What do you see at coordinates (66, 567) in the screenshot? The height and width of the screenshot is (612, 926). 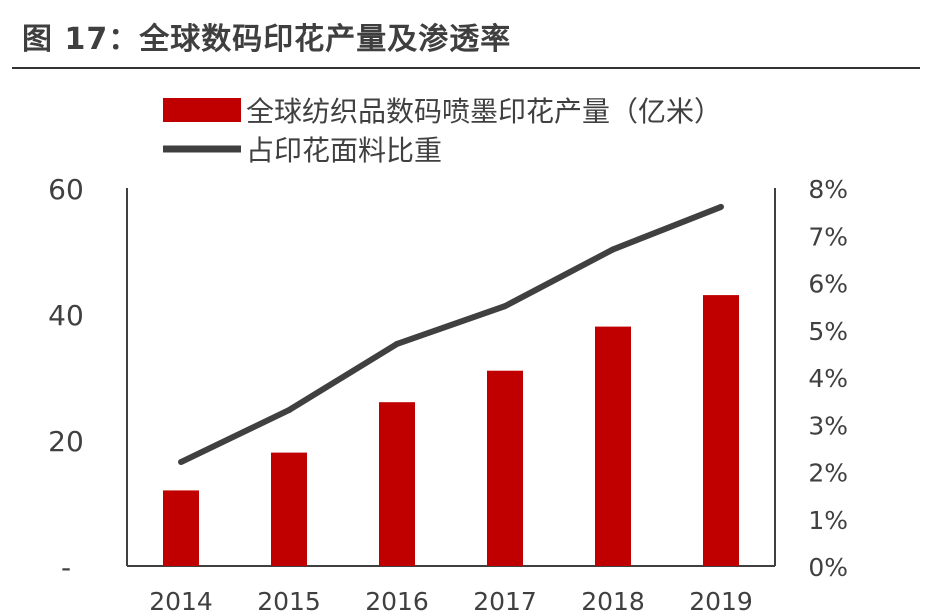 I see `left-tick-label: -` at bounding box center [66, 567].